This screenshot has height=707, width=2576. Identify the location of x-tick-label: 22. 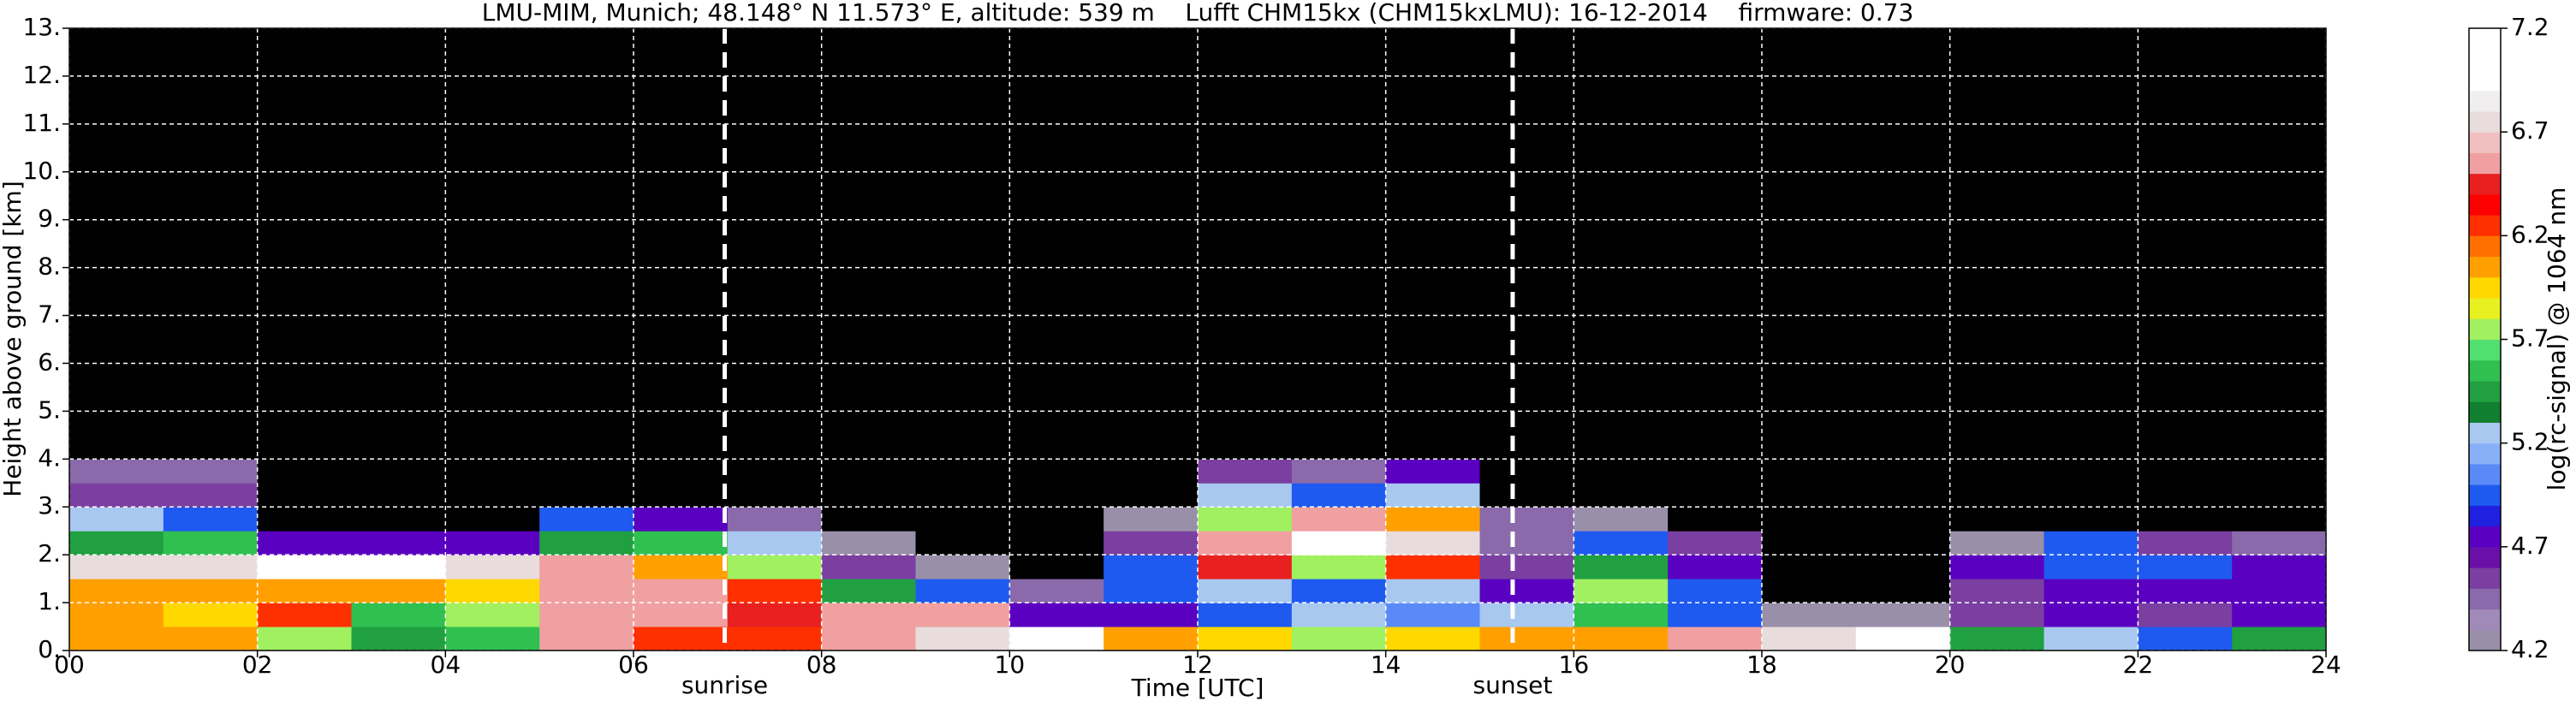
(2138, 665).